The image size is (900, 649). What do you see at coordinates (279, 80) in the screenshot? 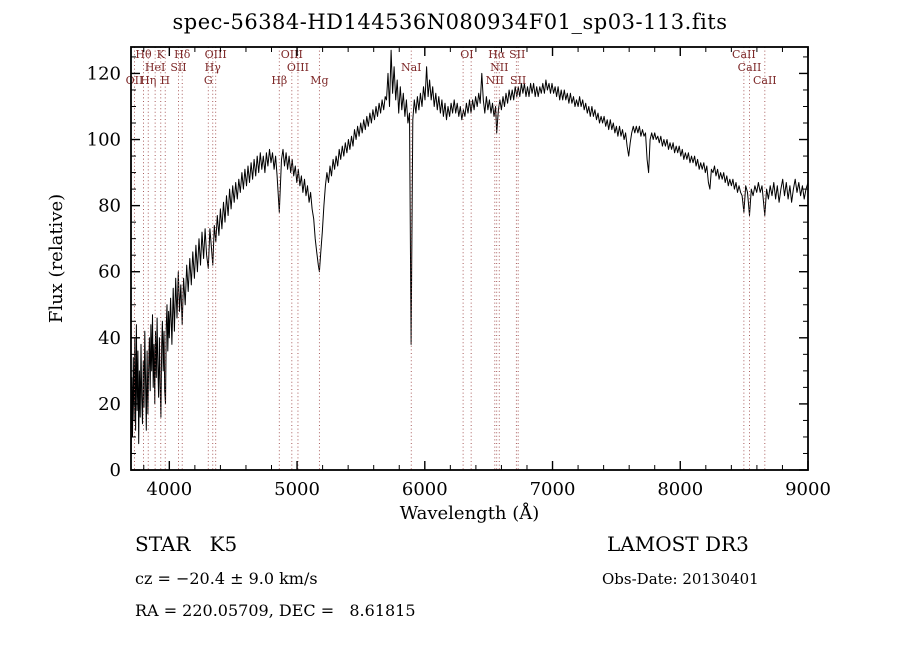
I see `spectral-line-label: Hβ` at bounding box center [279, 80].